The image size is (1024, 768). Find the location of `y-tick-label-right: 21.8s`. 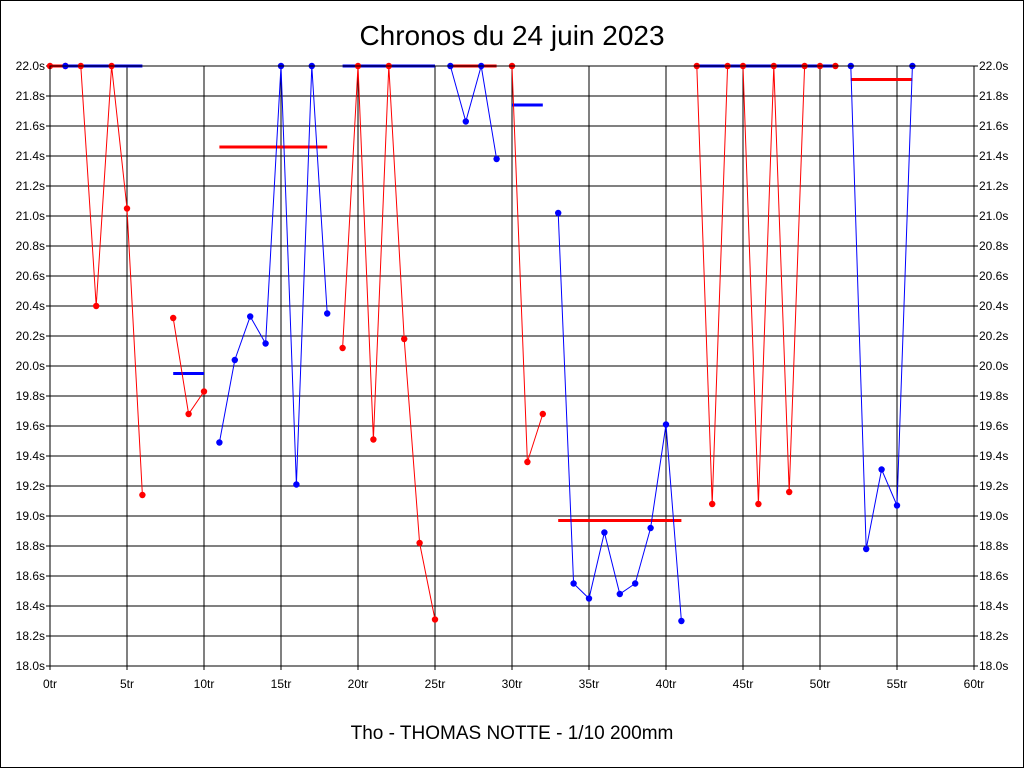

y-tick-label-right: 21.8s is located at coordinates (993, 96).